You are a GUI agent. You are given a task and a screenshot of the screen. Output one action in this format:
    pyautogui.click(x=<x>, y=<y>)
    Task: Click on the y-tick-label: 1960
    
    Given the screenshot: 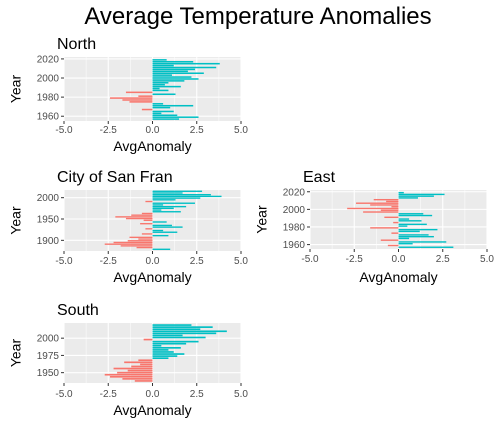 What is the action you would take?
    pyautogui.click(x=48, y=117)
    